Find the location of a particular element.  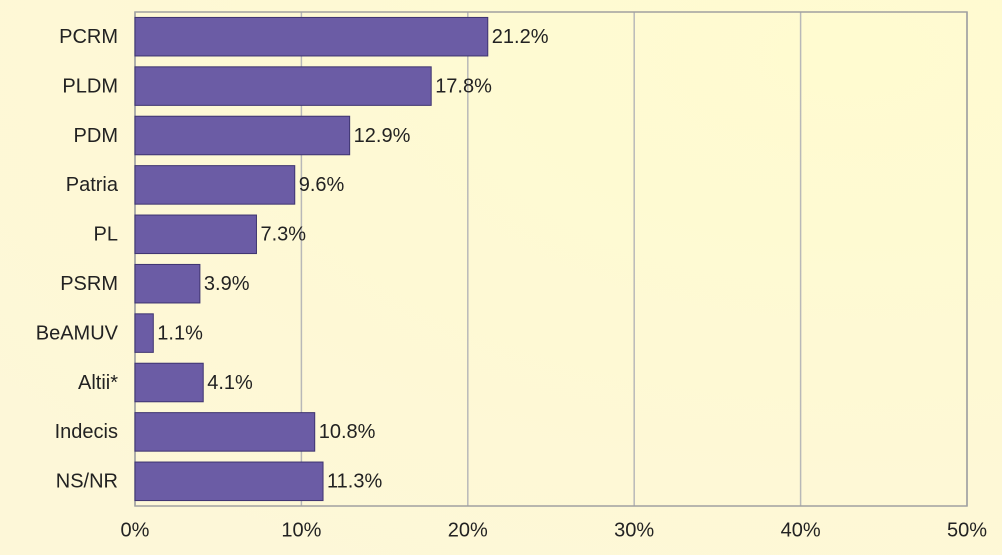

x-tick-label: 30% is located at coordinates (634, 530).